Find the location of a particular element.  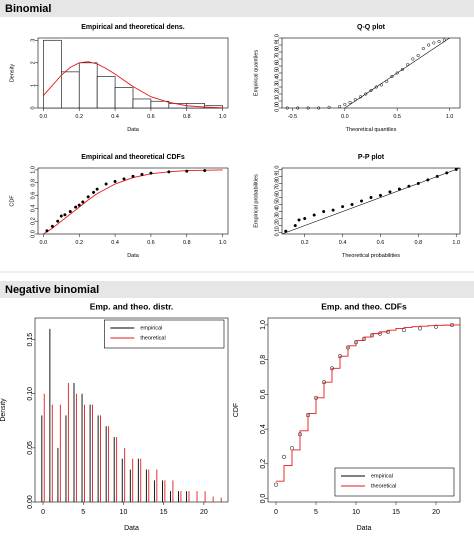

section-title: Binomial is located at coordinates (28, 9).